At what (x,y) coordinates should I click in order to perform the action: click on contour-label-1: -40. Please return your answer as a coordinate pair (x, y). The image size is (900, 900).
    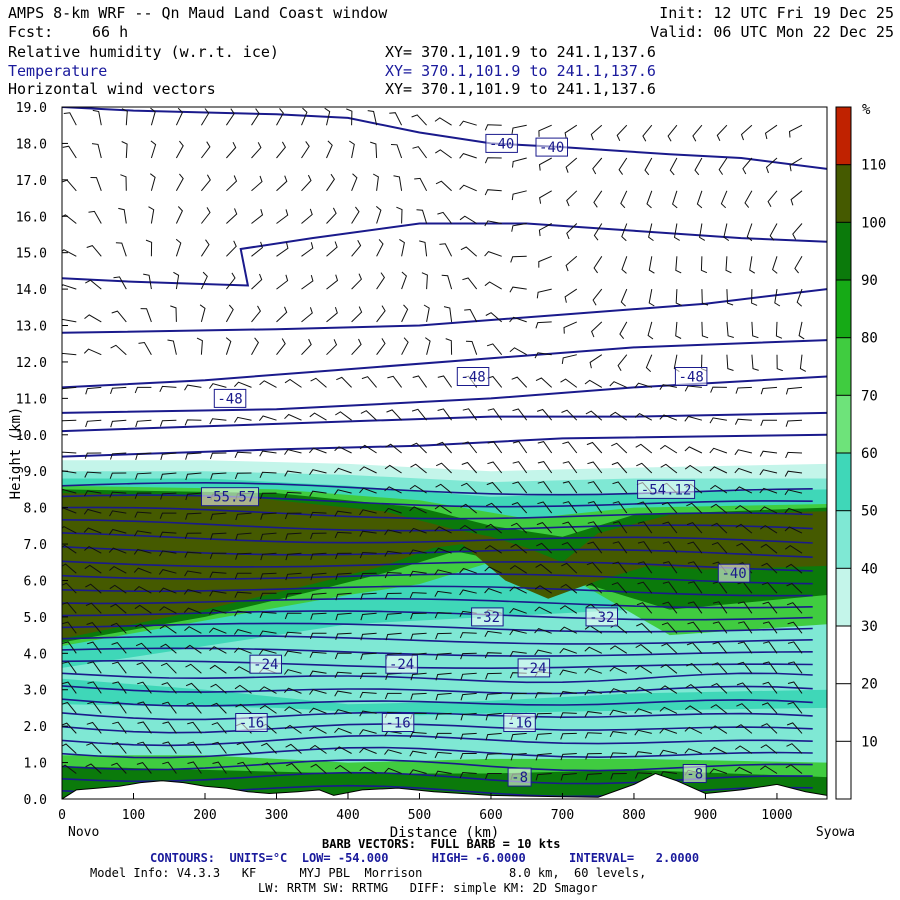
    Looking at the image, I should click on (551, 148).